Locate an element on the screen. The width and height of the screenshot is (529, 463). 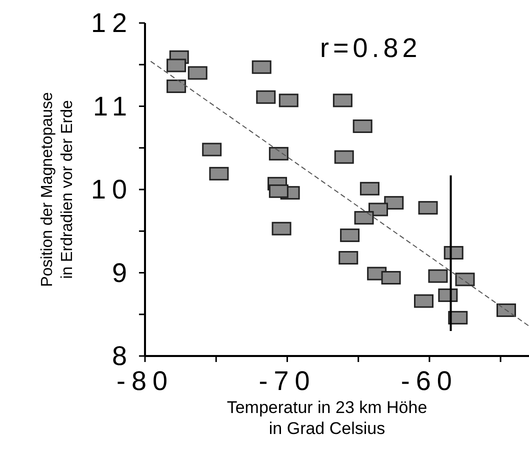
y-axis-title: Position der Magnetopause in Erdradien vor der Erde is located at coordinates (57, 189).